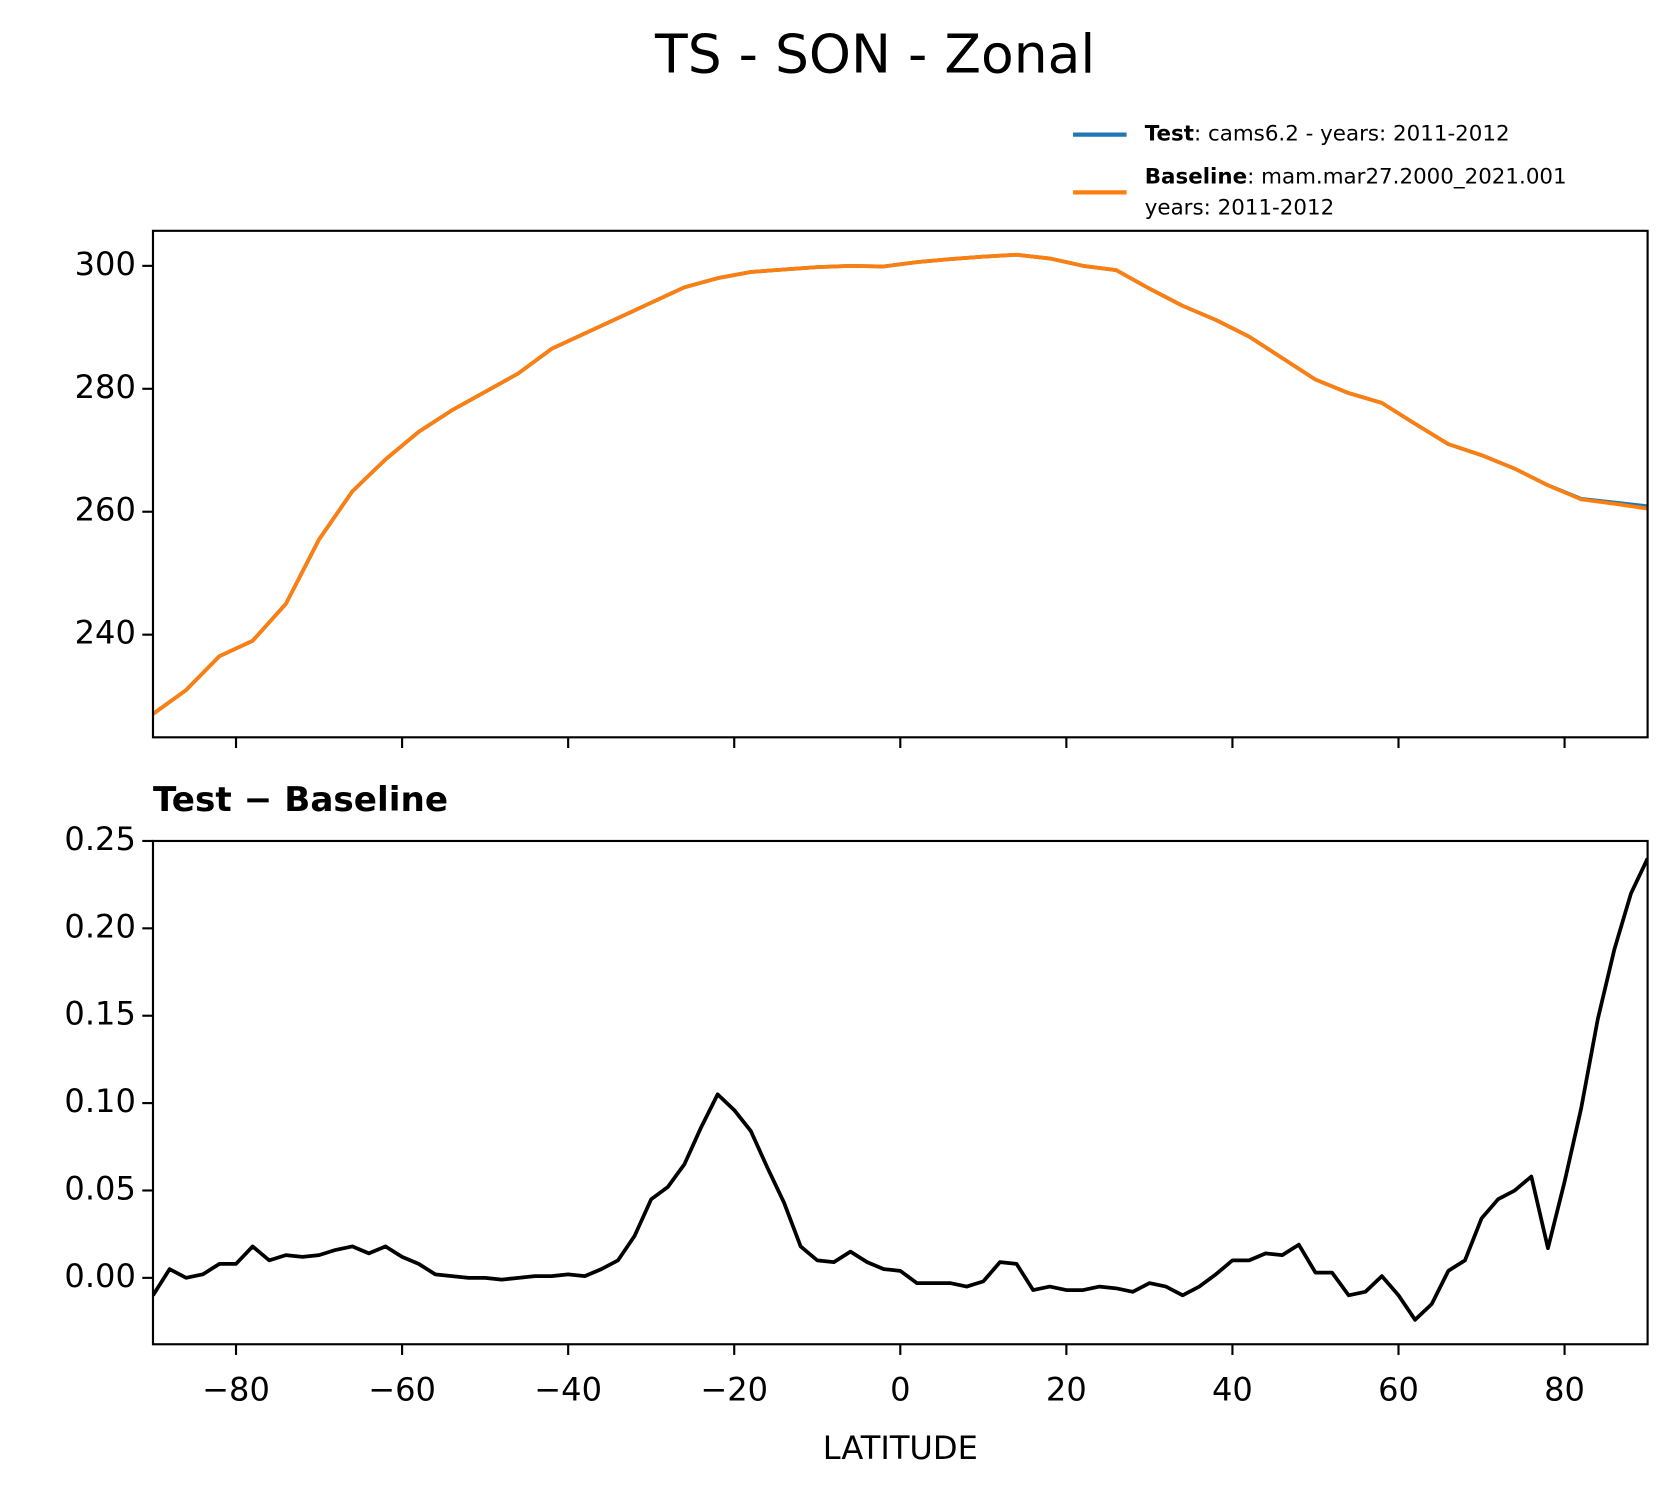  Describe the element at coordinates (1564, 1389) in the screenshot. I see `x-tick-label: 80` at that location.